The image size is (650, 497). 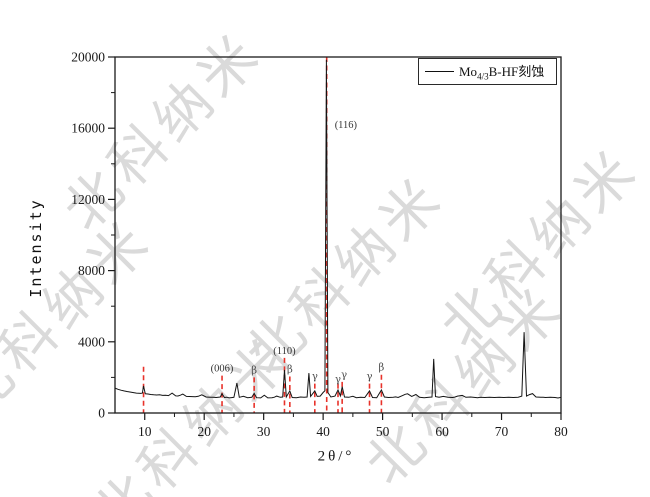 What do you see at coordinates (561, 431) in the screenshot?
I see `x-tick-label: 80` at bounding box center [561, 431].